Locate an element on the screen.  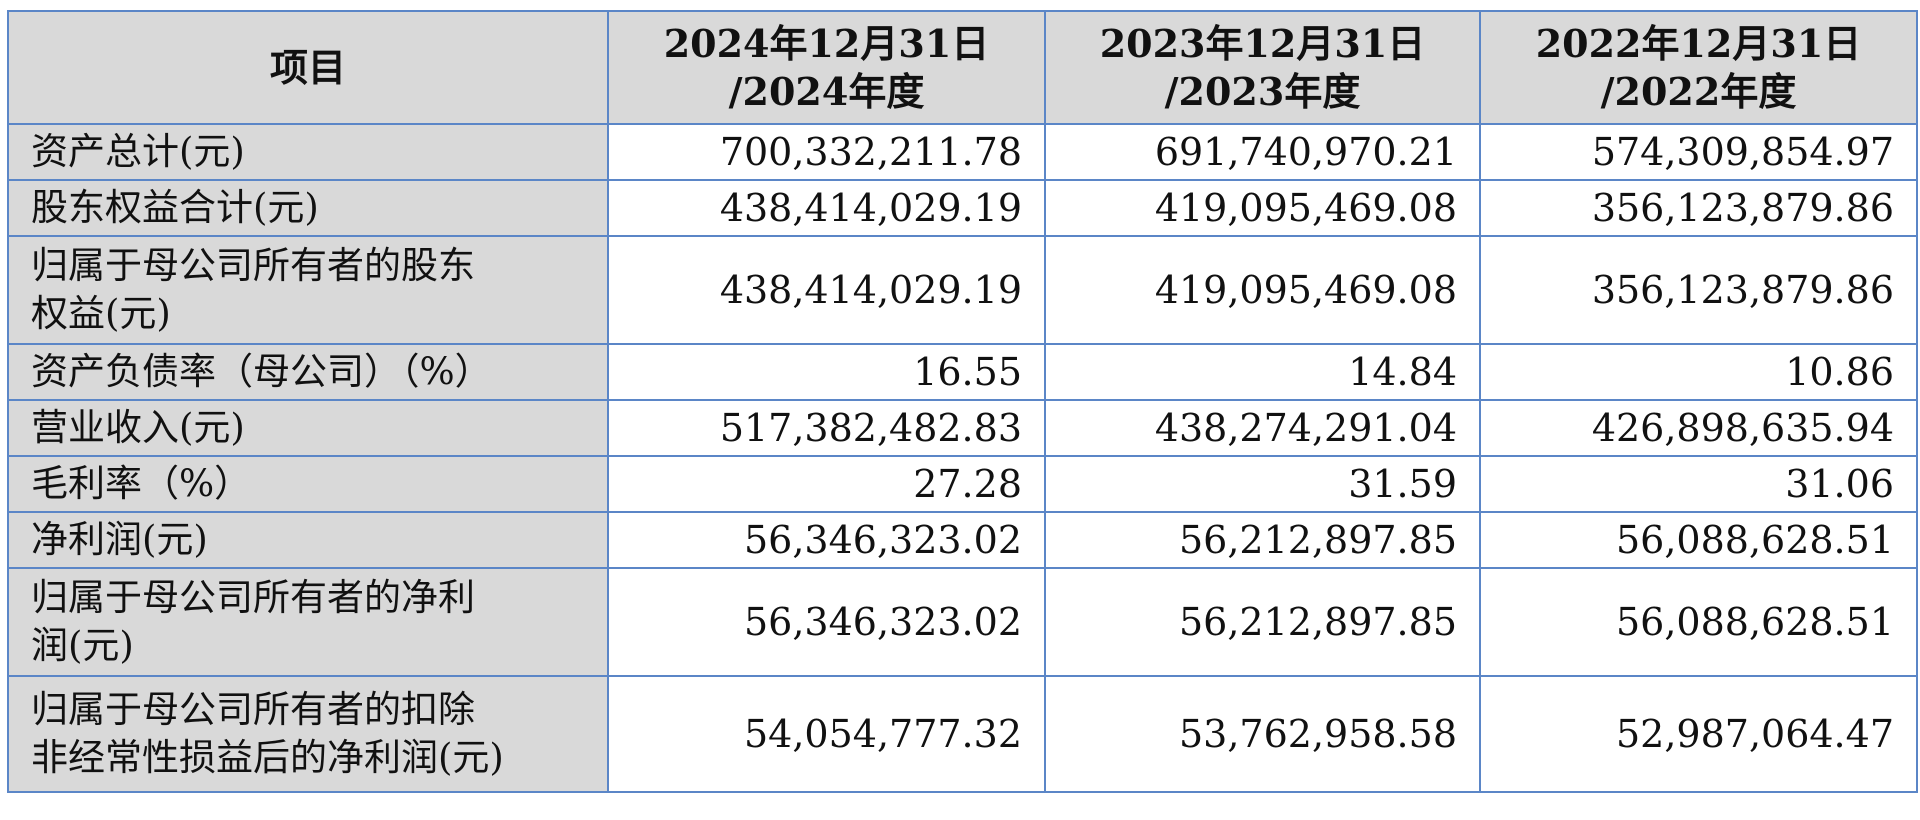
cell-2024: 54,054,777.32 is located at coordinates (826, 734).